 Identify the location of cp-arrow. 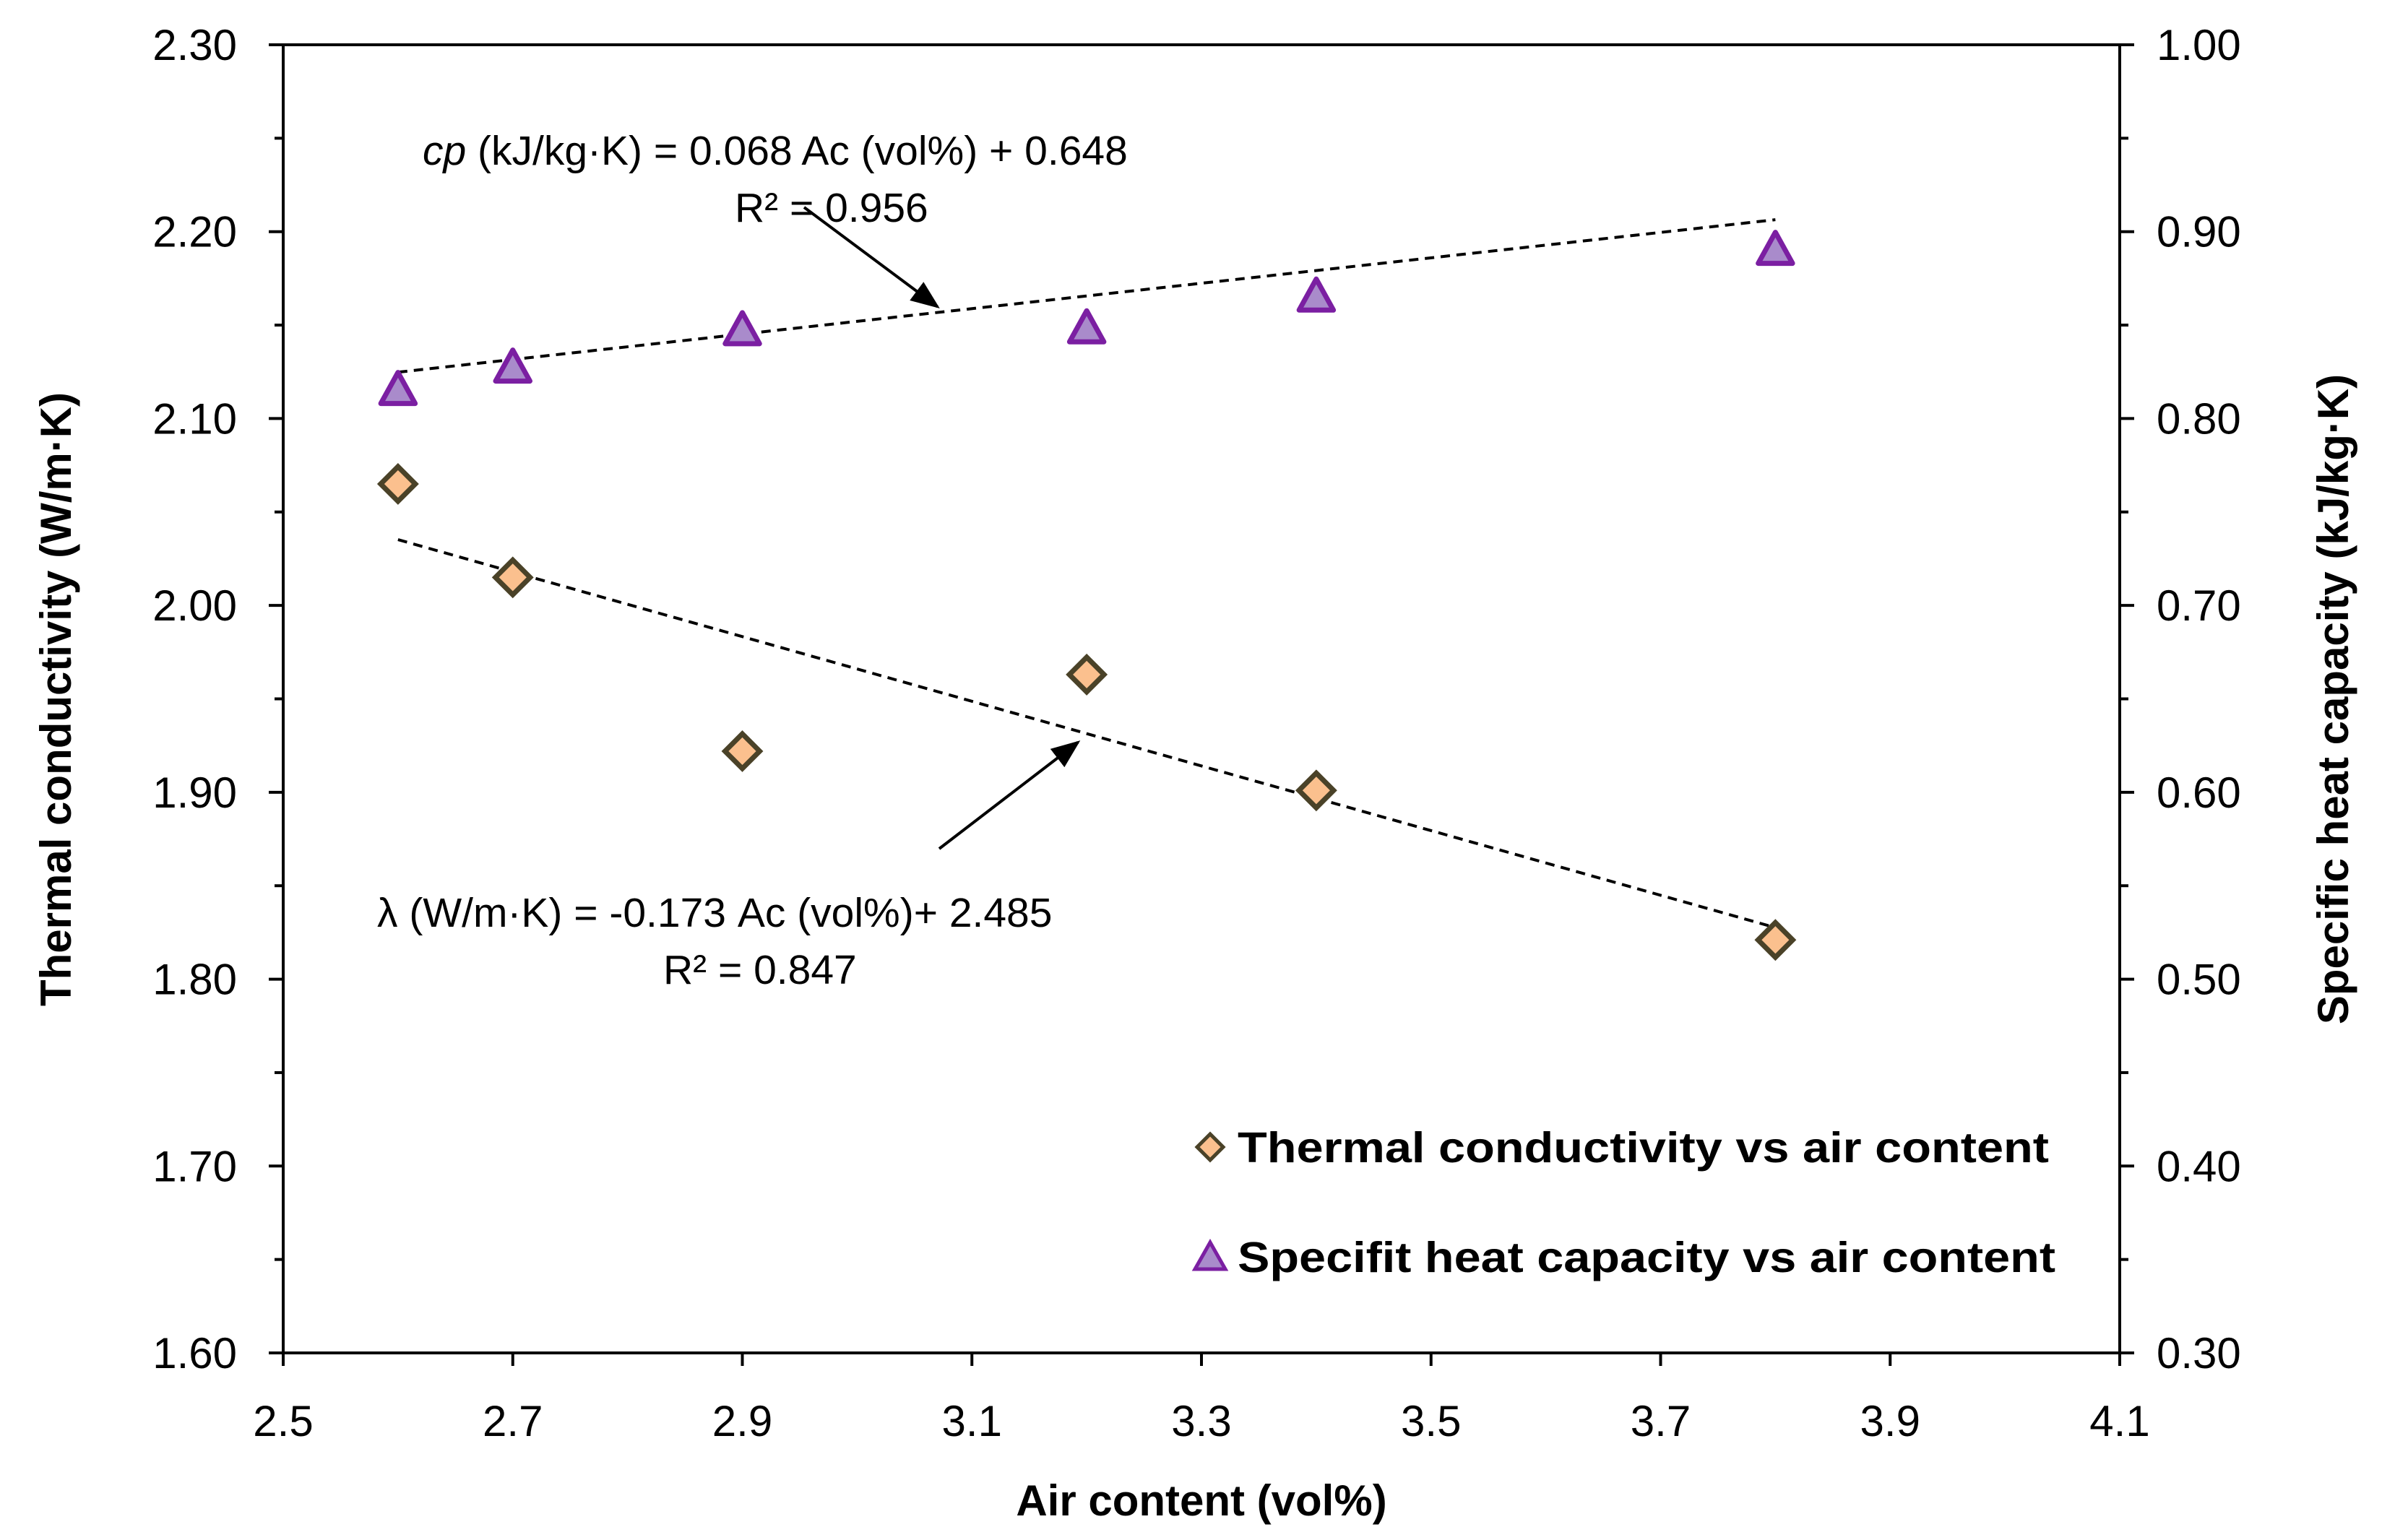
(871, 257).